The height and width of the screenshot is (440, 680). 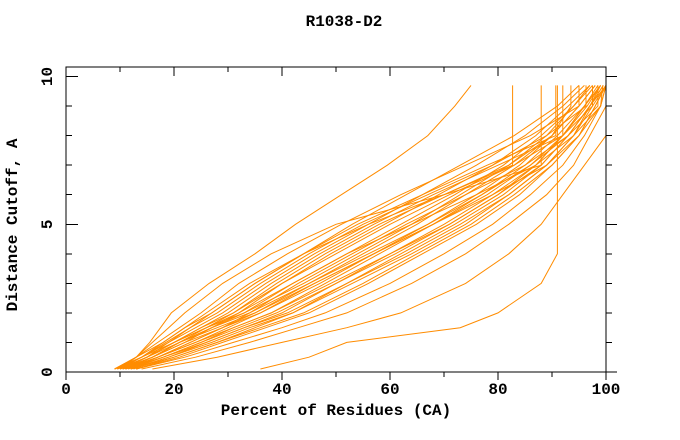 I want to click on x-tick-label-20: 20, so click(x=173, y=390).